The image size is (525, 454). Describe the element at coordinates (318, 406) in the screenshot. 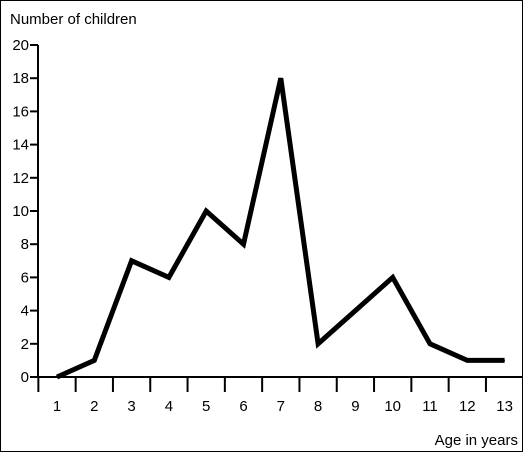

I see `x-tick-label: 8` at that location.